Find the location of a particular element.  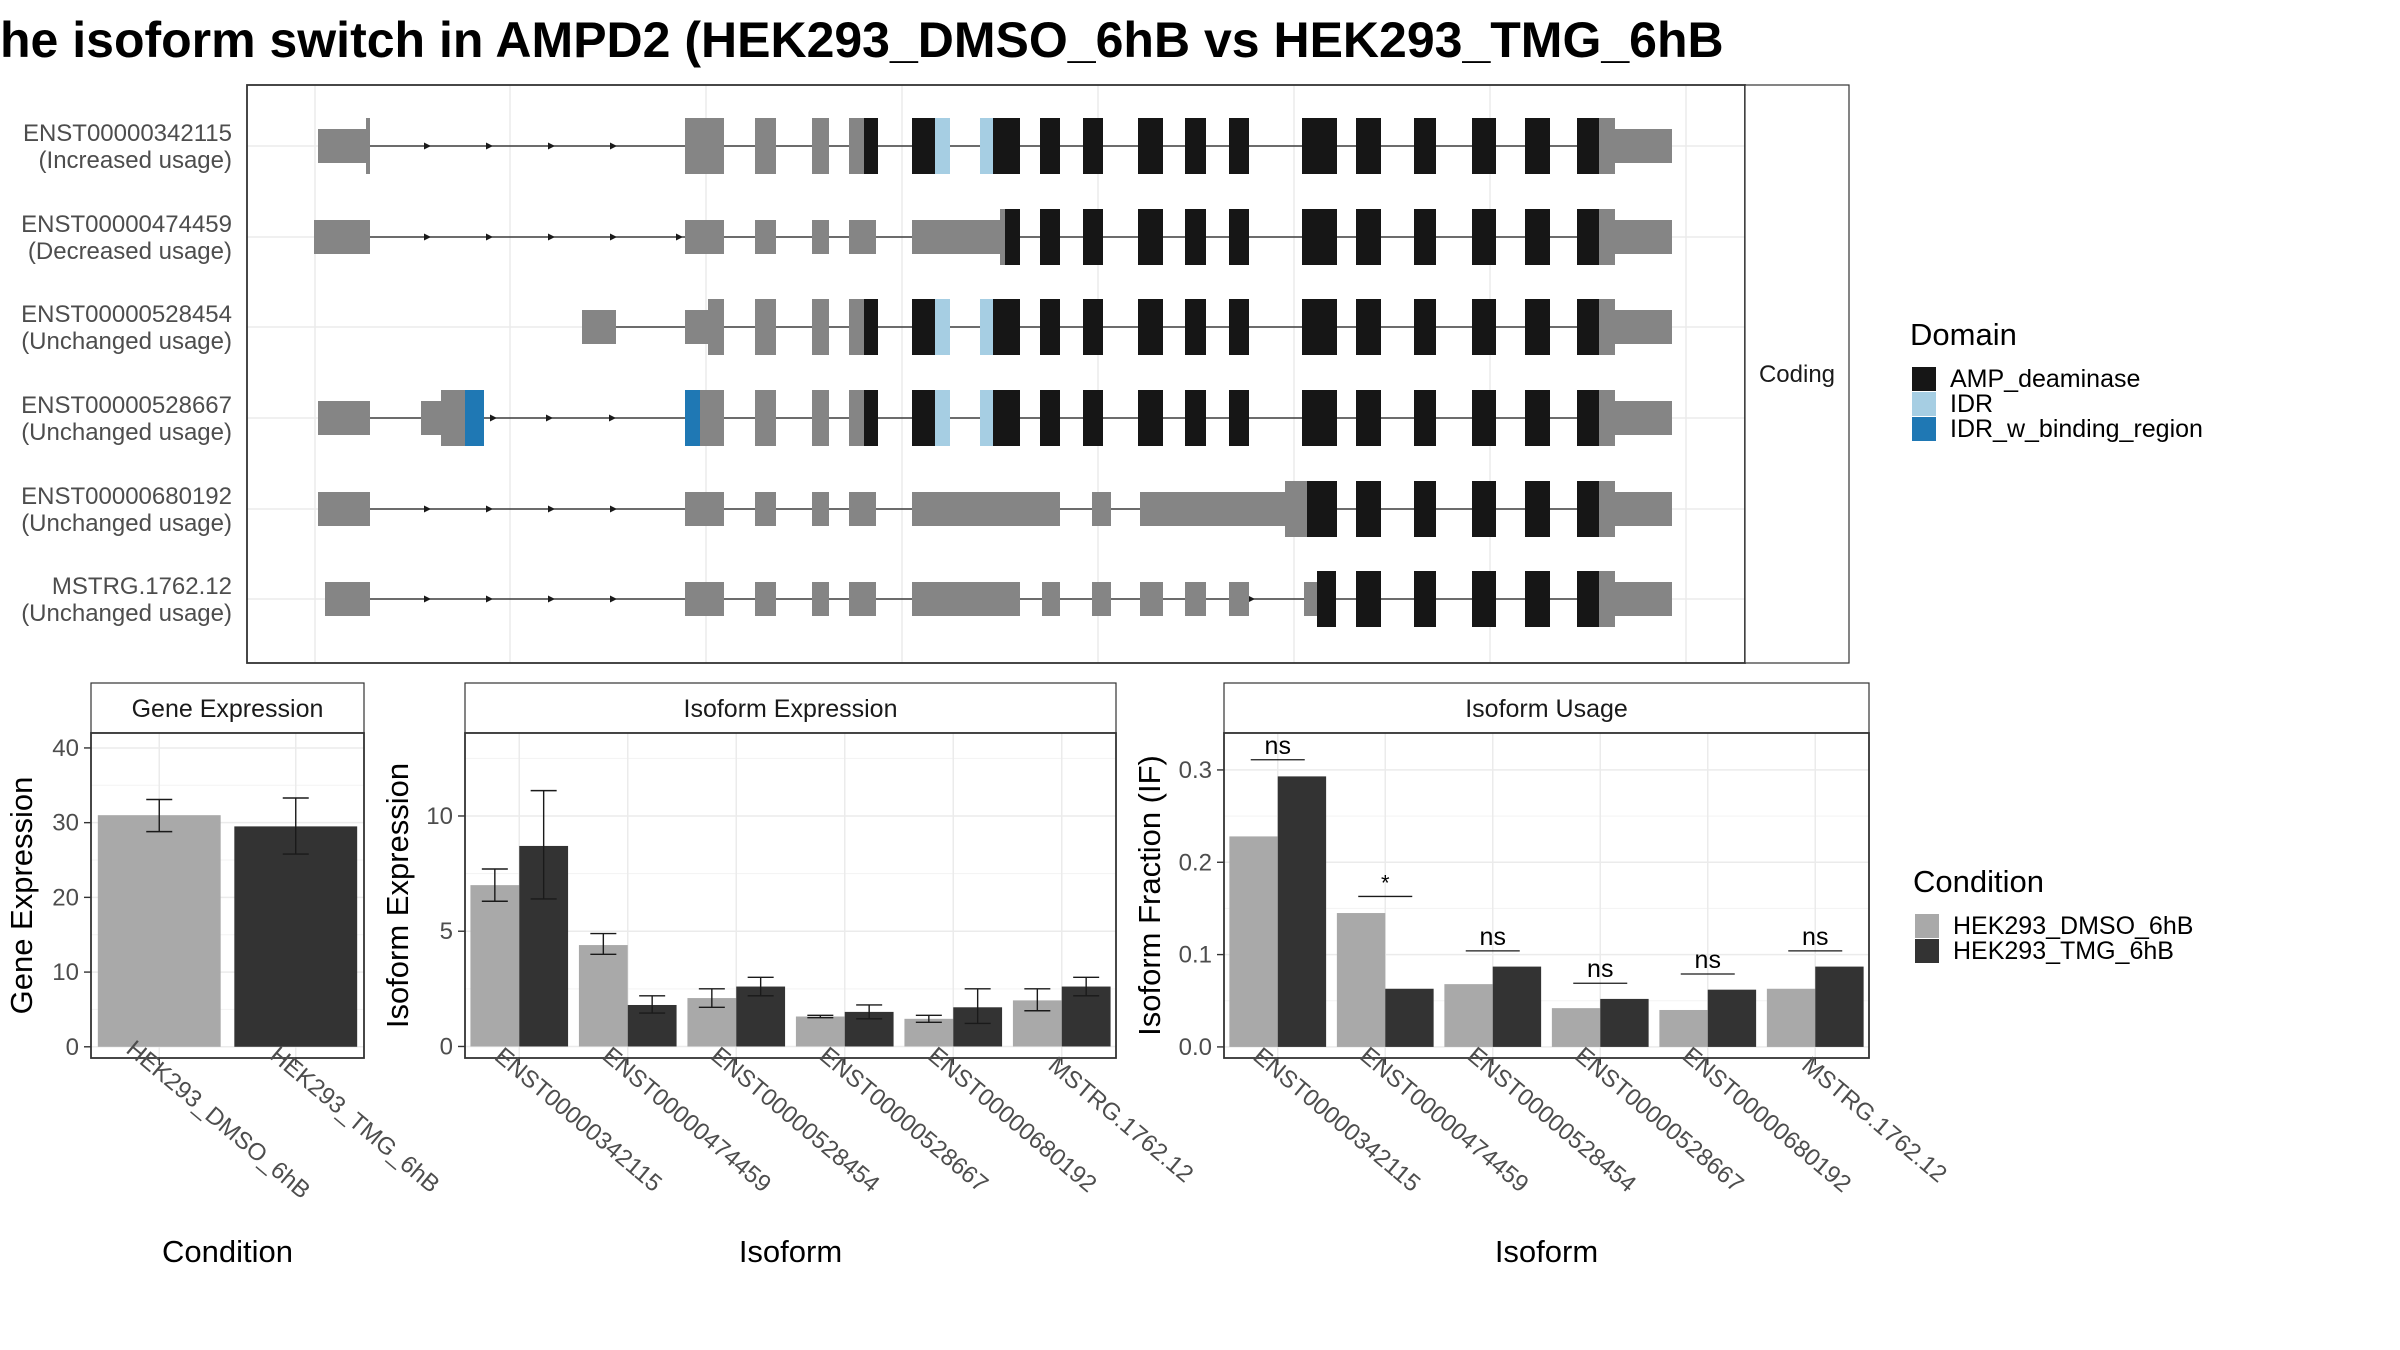

y-axis-title: Isoform Fraction (IF) is located at coordinates (1149, 895).